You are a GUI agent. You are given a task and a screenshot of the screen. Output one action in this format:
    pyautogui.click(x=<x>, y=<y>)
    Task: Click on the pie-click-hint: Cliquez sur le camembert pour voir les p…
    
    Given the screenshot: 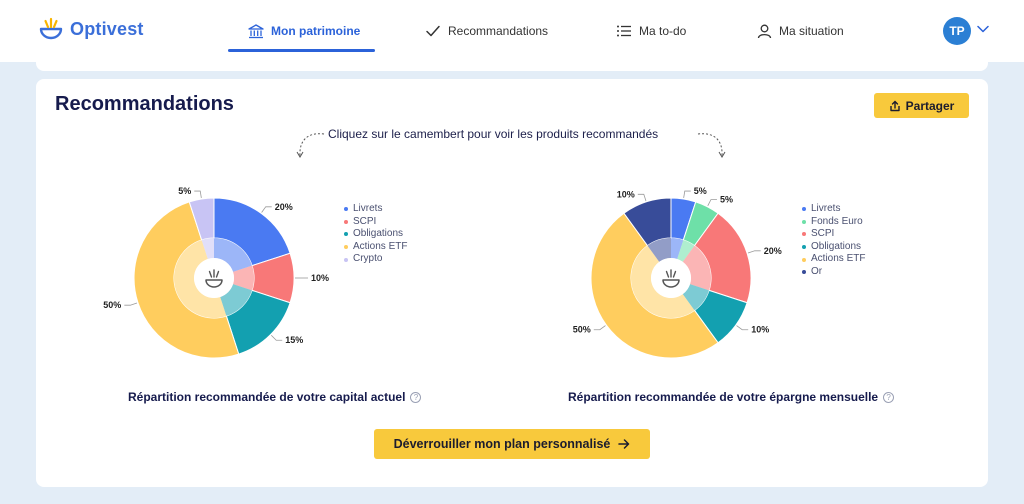 What is the action you would take?
    pyautogui.click(x=493, y=134)
    